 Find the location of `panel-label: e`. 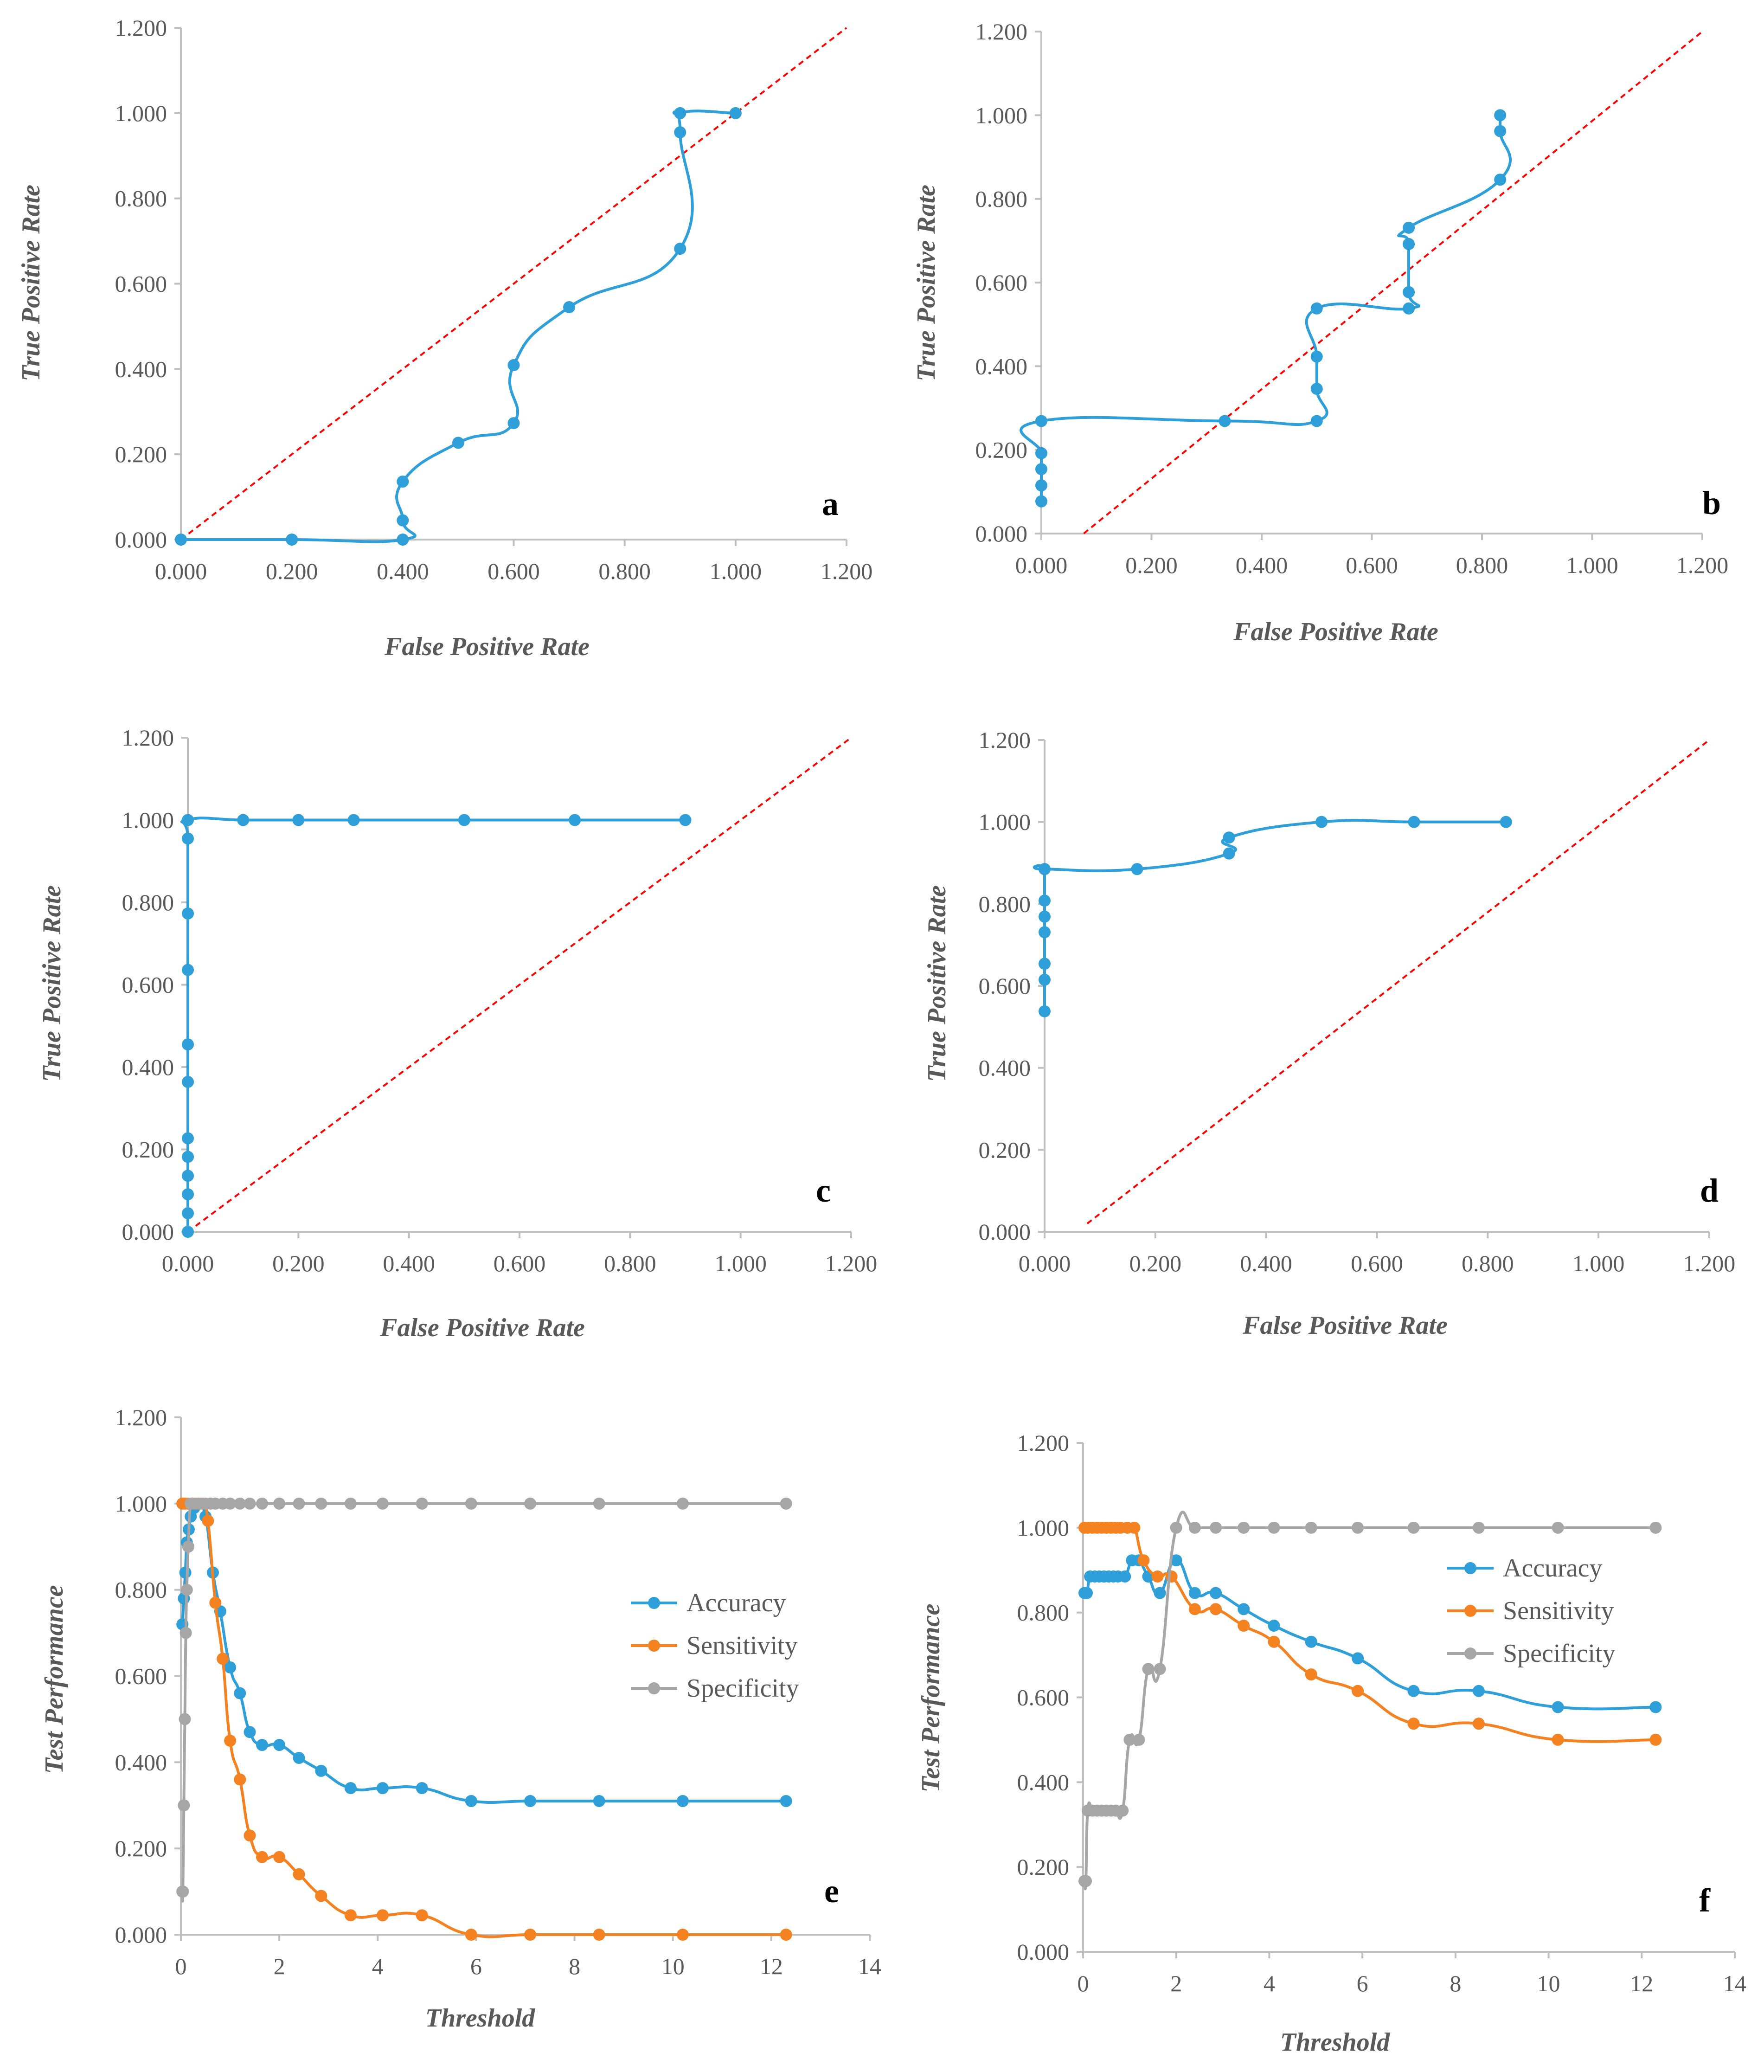

panel-label: e is located at coordinates (831, 1891).